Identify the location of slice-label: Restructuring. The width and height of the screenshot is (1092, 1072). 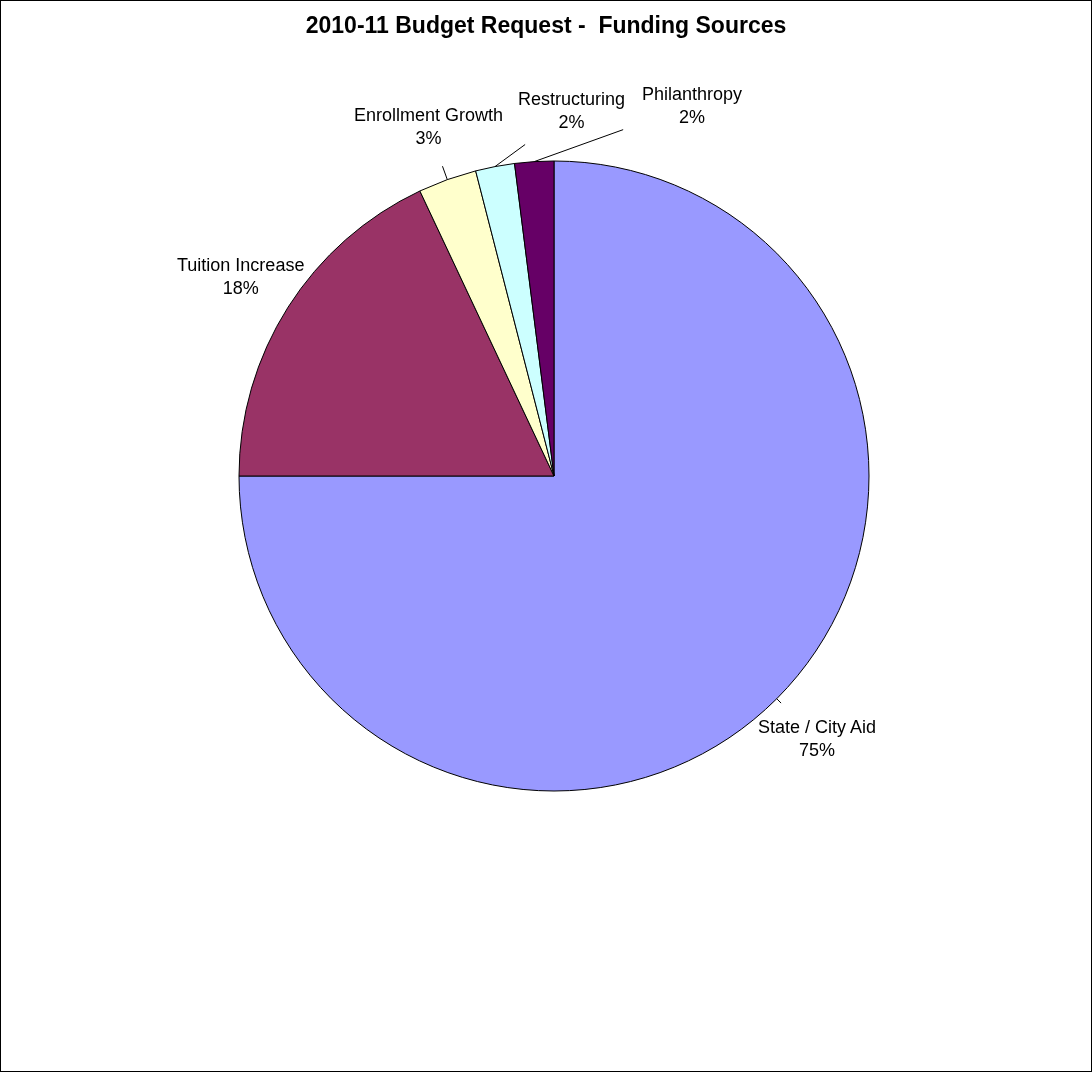
(572, 99).